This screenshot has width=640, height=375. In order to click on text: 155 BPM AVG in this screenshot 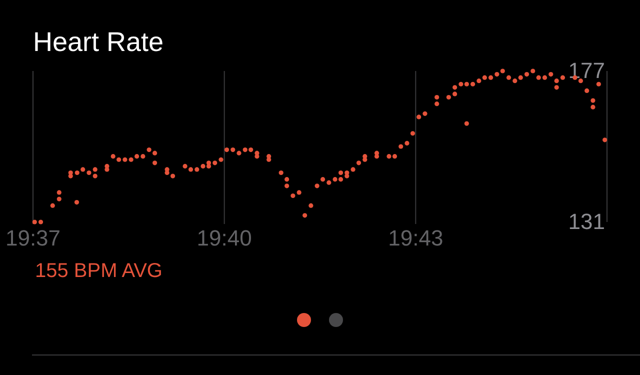, I will do `click(98, 271)`.